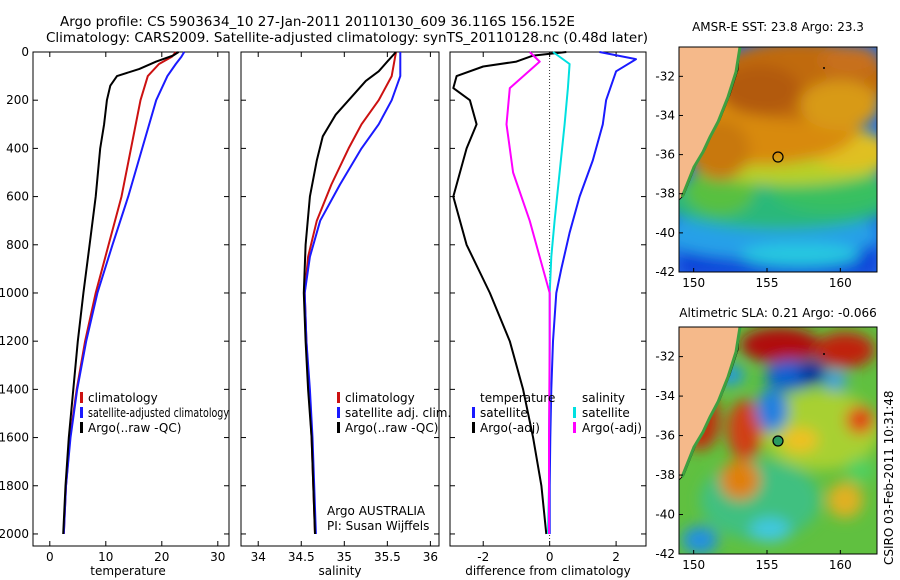 This screenshot has width=900, height=580. What do you see at coordinates (574, 427) in the screenshot?
I see `legend-swatch-sal-argo` at bounding box center [574, 427].